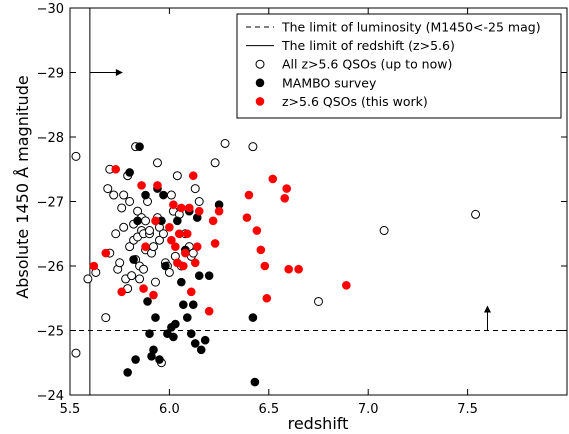 The width and height of the screenshot is (569, 434). Describe the element at coordinates (50, 9) in the screenshot. I see `y-tick-label: −30` at that location.